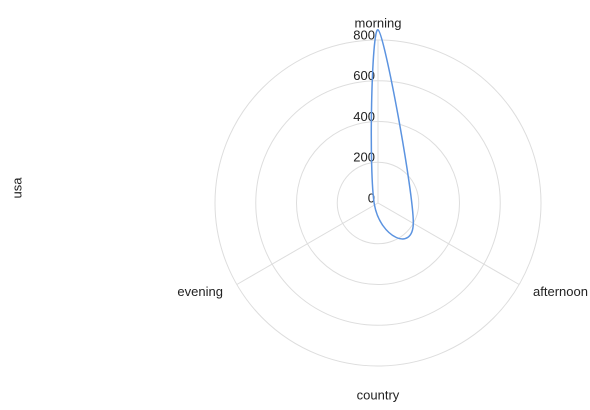 This screenshot has width=590, height=410. I want to click on series-line, so click(392, 134).